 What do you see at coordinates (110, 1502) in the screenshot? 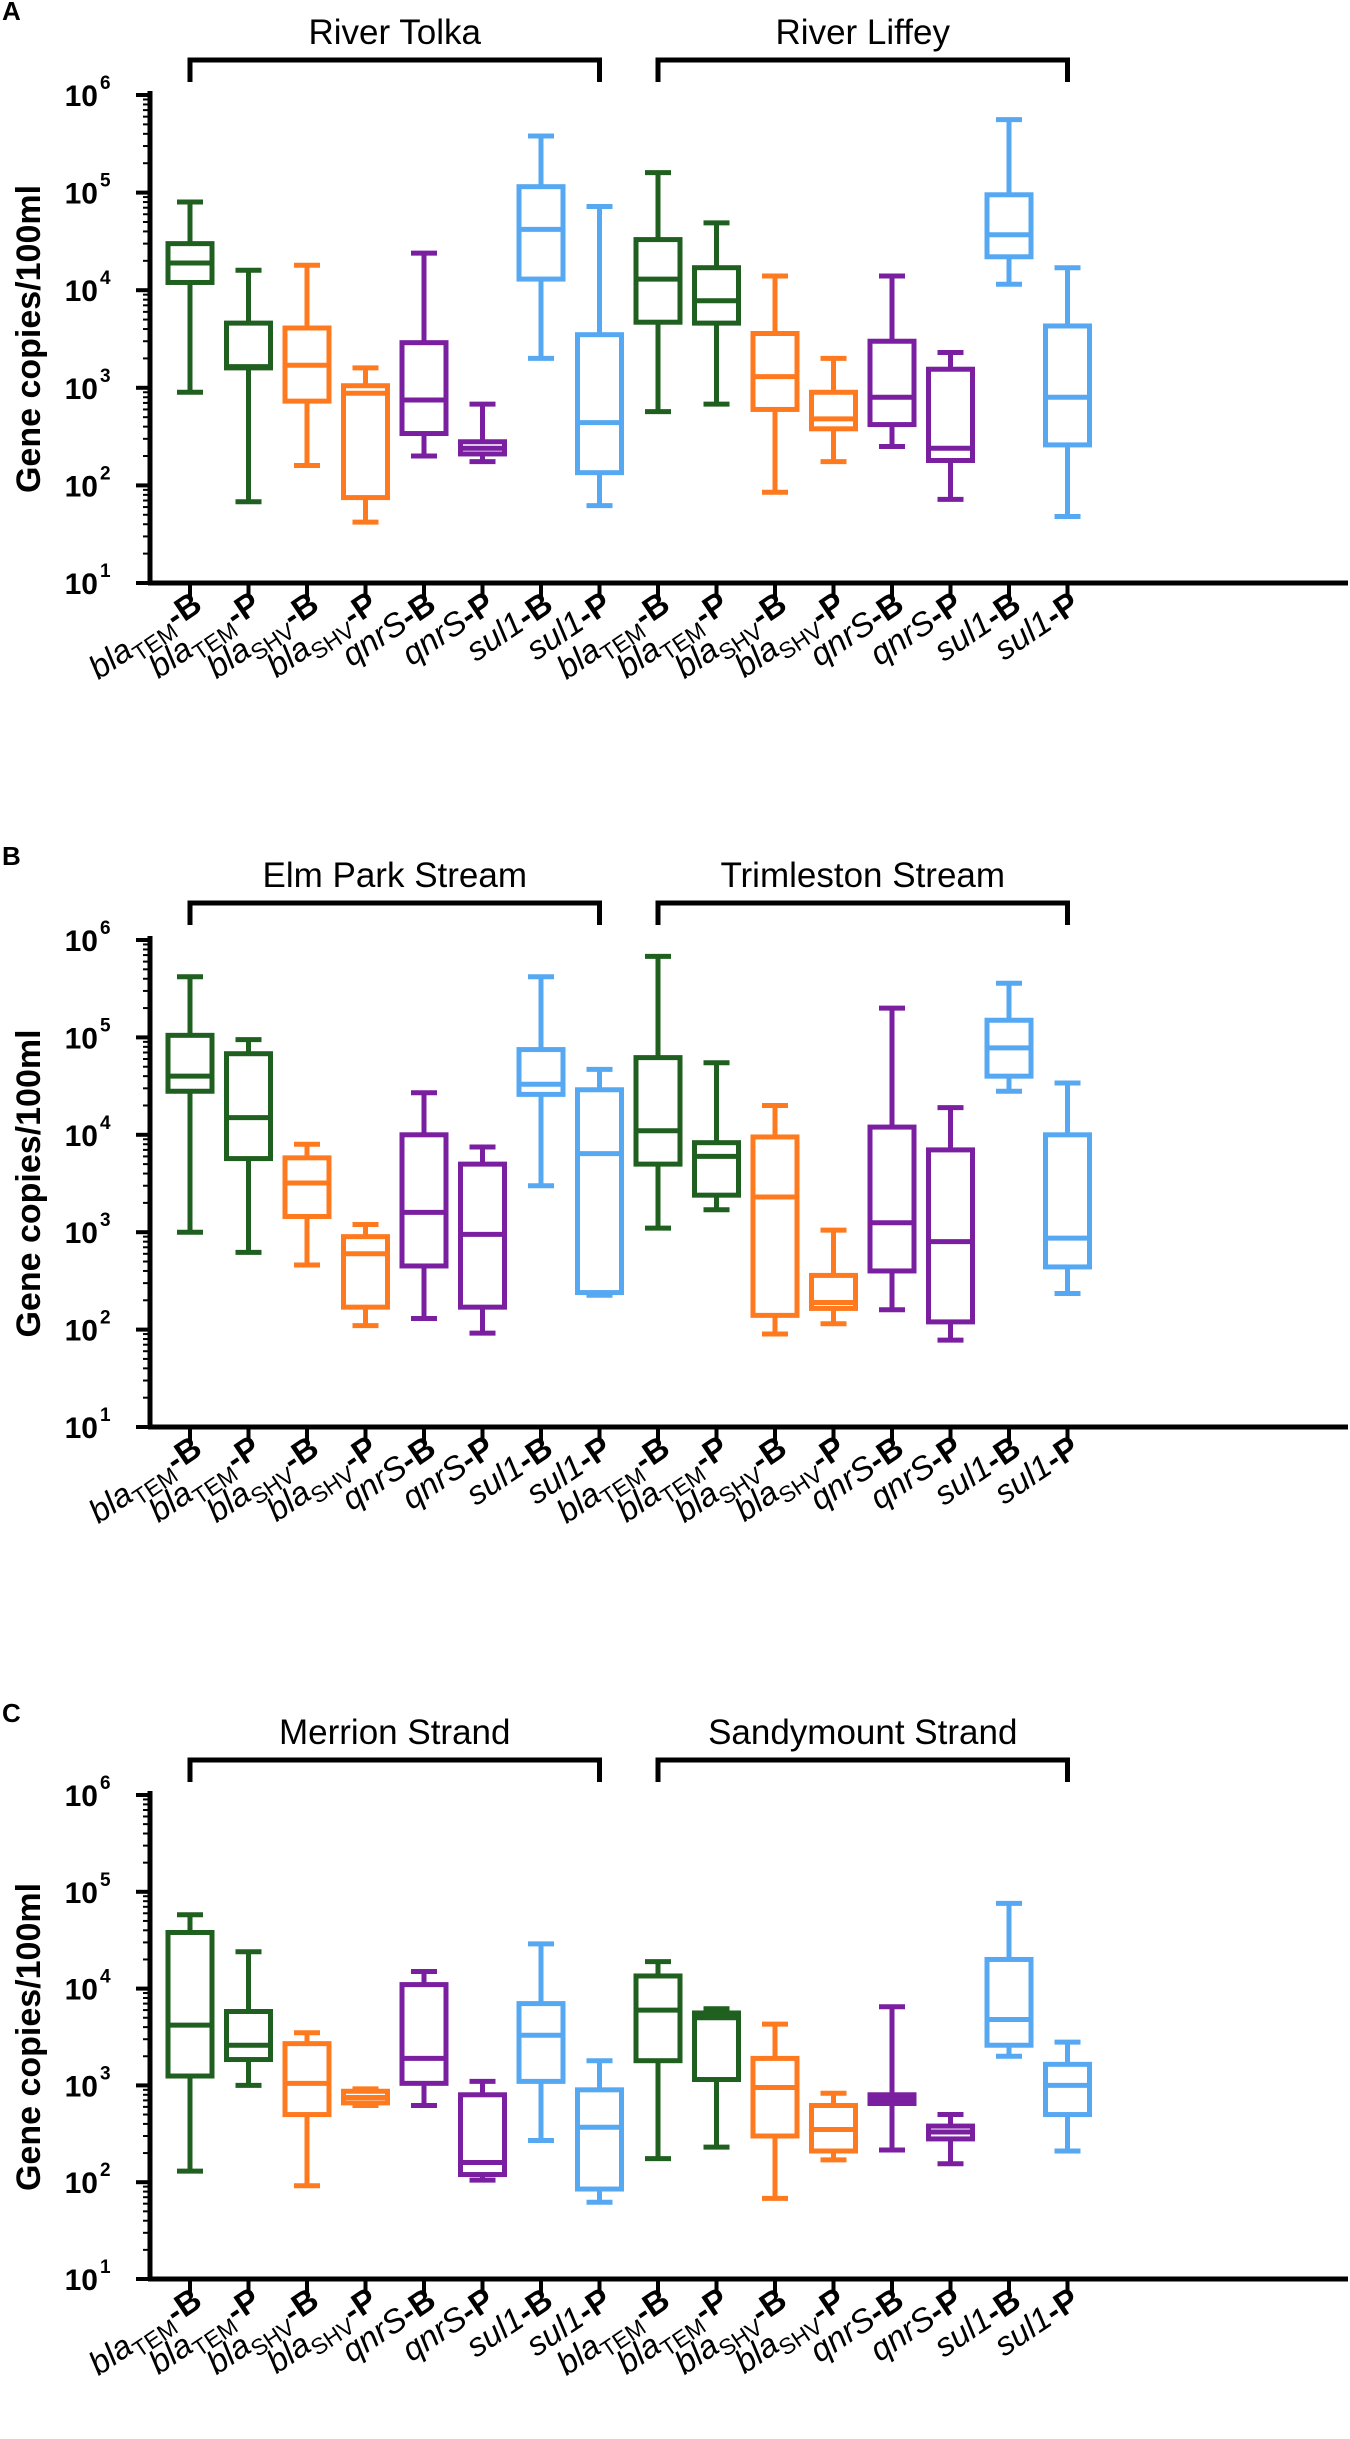
I see `x-tick-label-gene: bla` at bounding box center [110, 1502].